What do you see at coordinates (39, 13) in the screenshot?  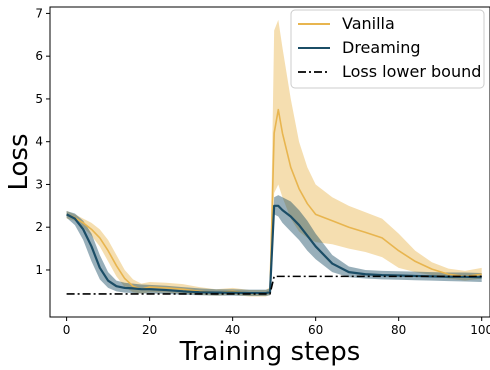 I see `y-tick-label: 7` at bounding box center [39, 13].